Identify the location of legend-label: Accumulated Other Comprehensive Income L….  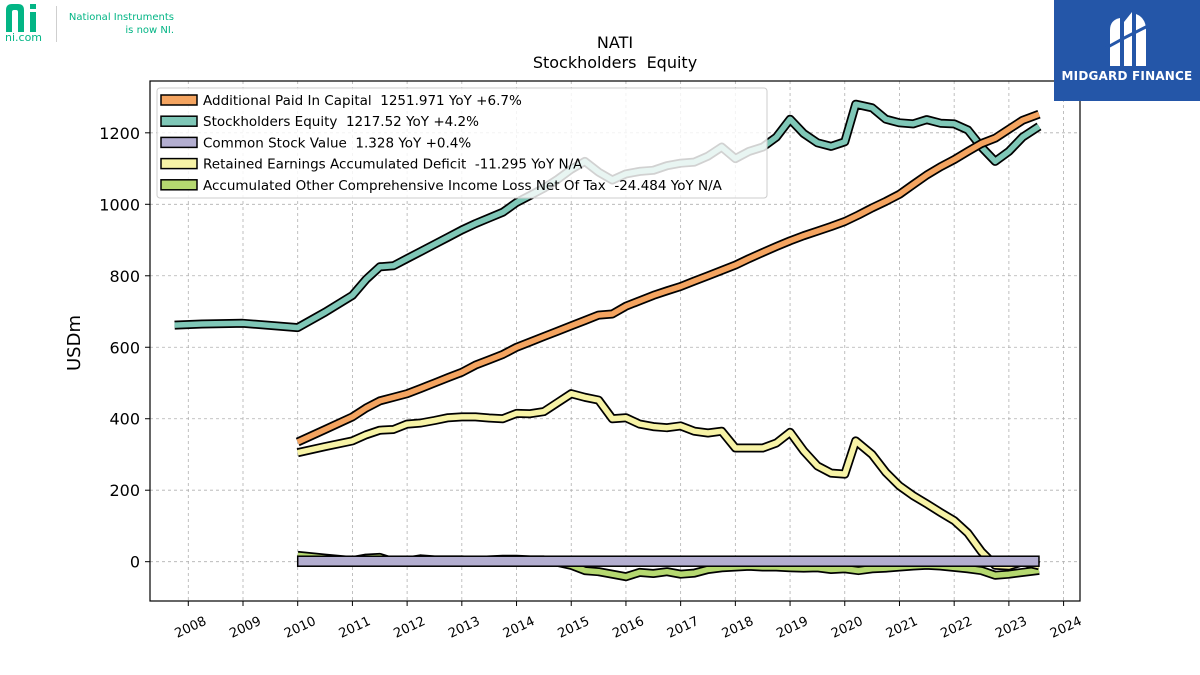
(463, 186).